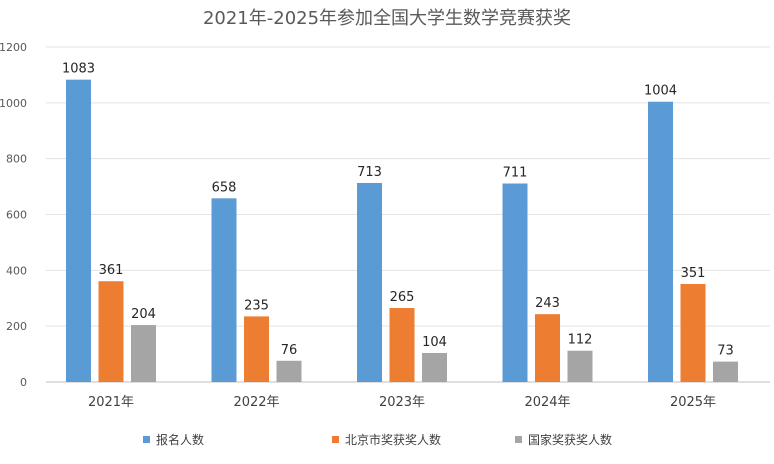  I want to click on legend-item: 国家奖获奖人数, so click(563, 439).